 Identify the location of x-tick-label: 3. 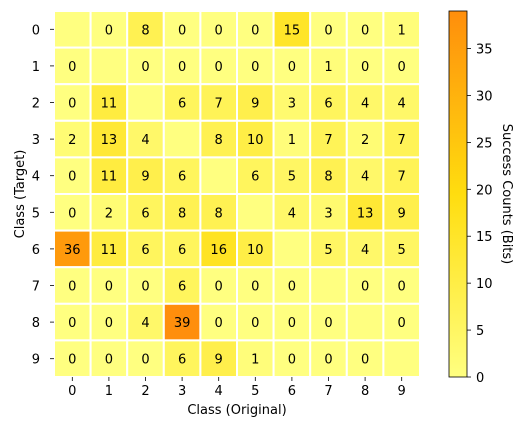
(182, 391).